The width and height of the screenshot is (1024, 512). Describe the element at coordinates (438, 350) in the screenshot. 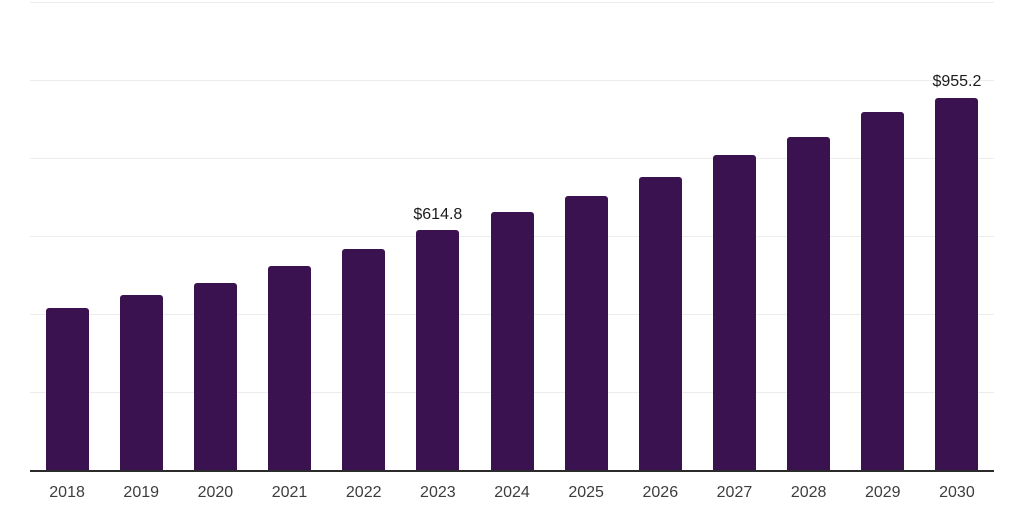

I see `bar-2023` at that location.